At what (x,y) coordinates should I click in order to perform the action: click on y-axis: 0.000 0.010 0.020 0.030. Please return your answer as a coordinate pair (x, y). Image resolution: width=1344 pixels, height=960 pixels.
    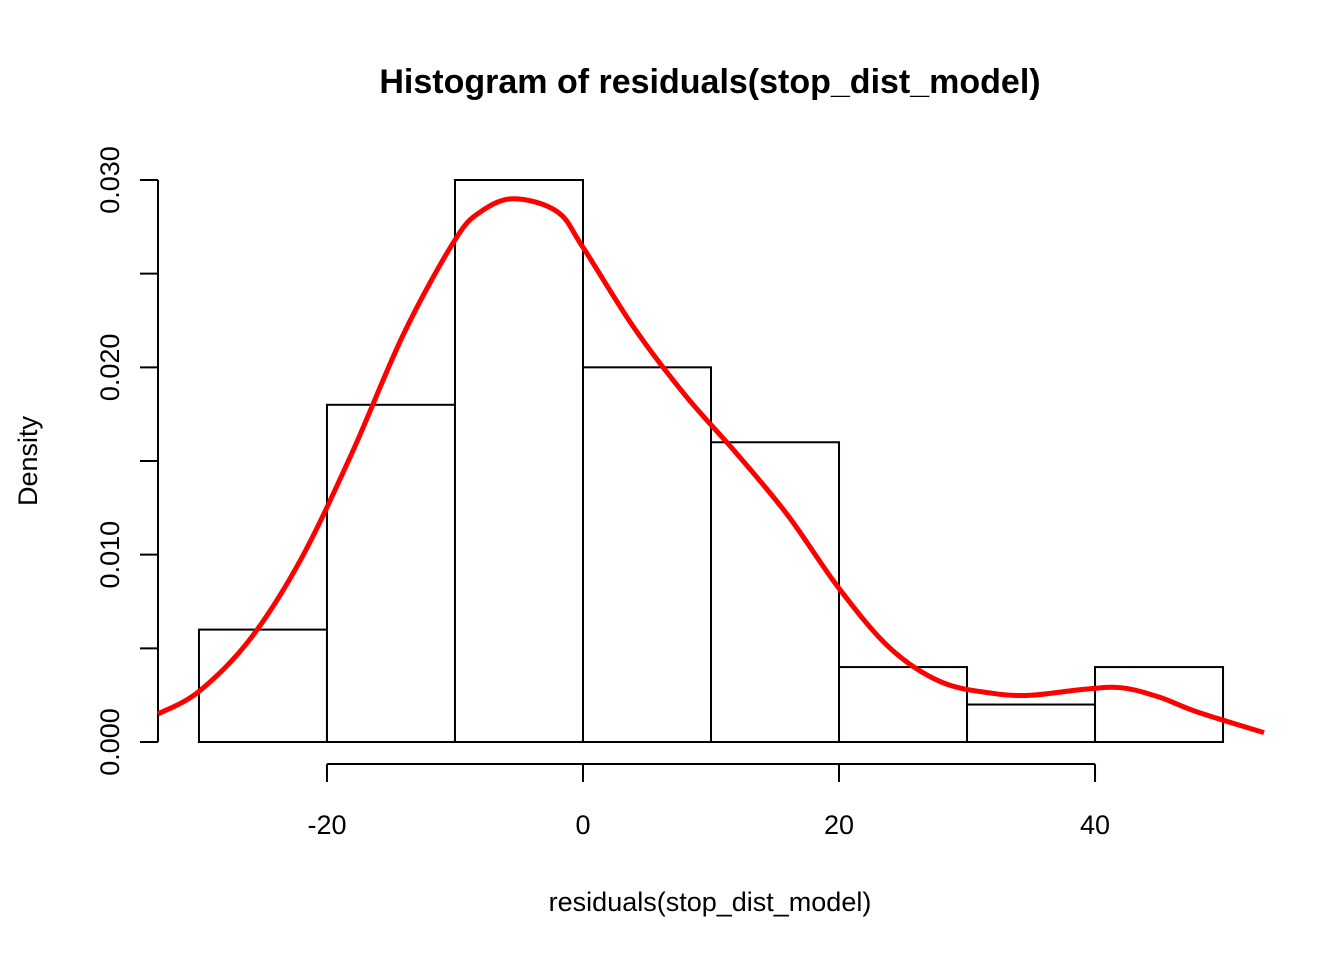
    Looking at the image, I should click on (127, 461).